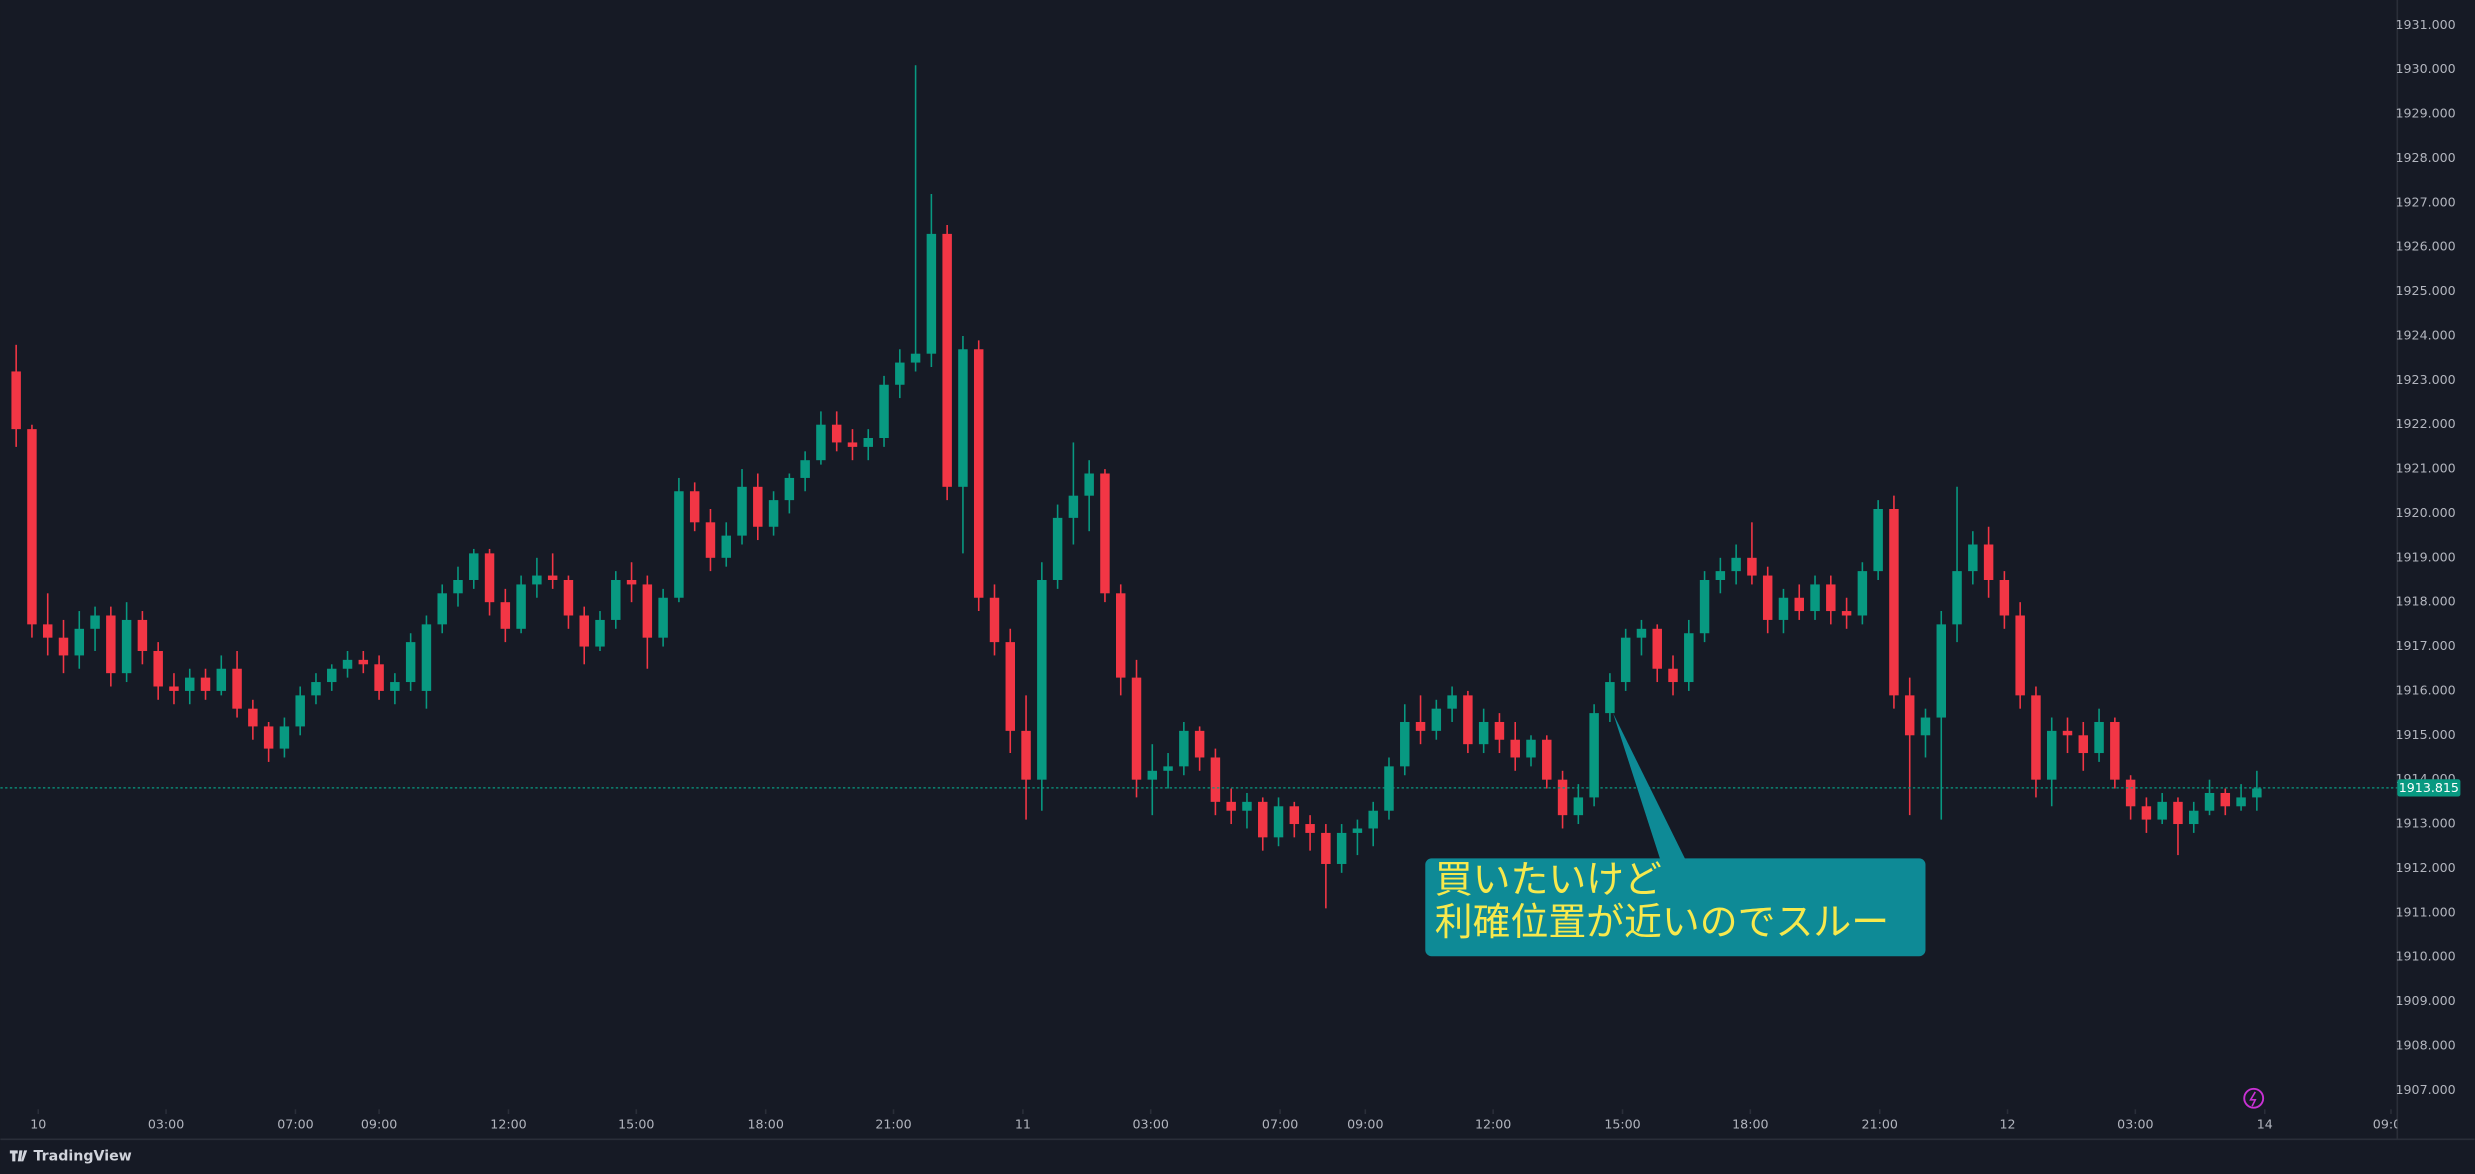 The height and width of the screenshot is (1174, 2475). I want to click on y-tick-label: 1925.000, so click(2426, 290).